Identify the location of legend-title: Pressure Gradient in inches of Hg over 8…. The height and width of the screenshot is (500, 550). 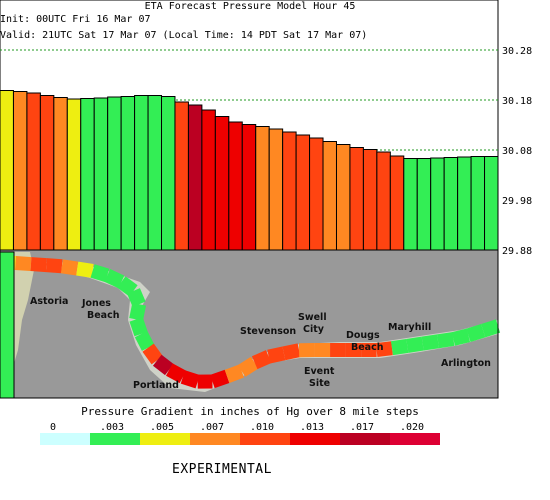
(250, 411).